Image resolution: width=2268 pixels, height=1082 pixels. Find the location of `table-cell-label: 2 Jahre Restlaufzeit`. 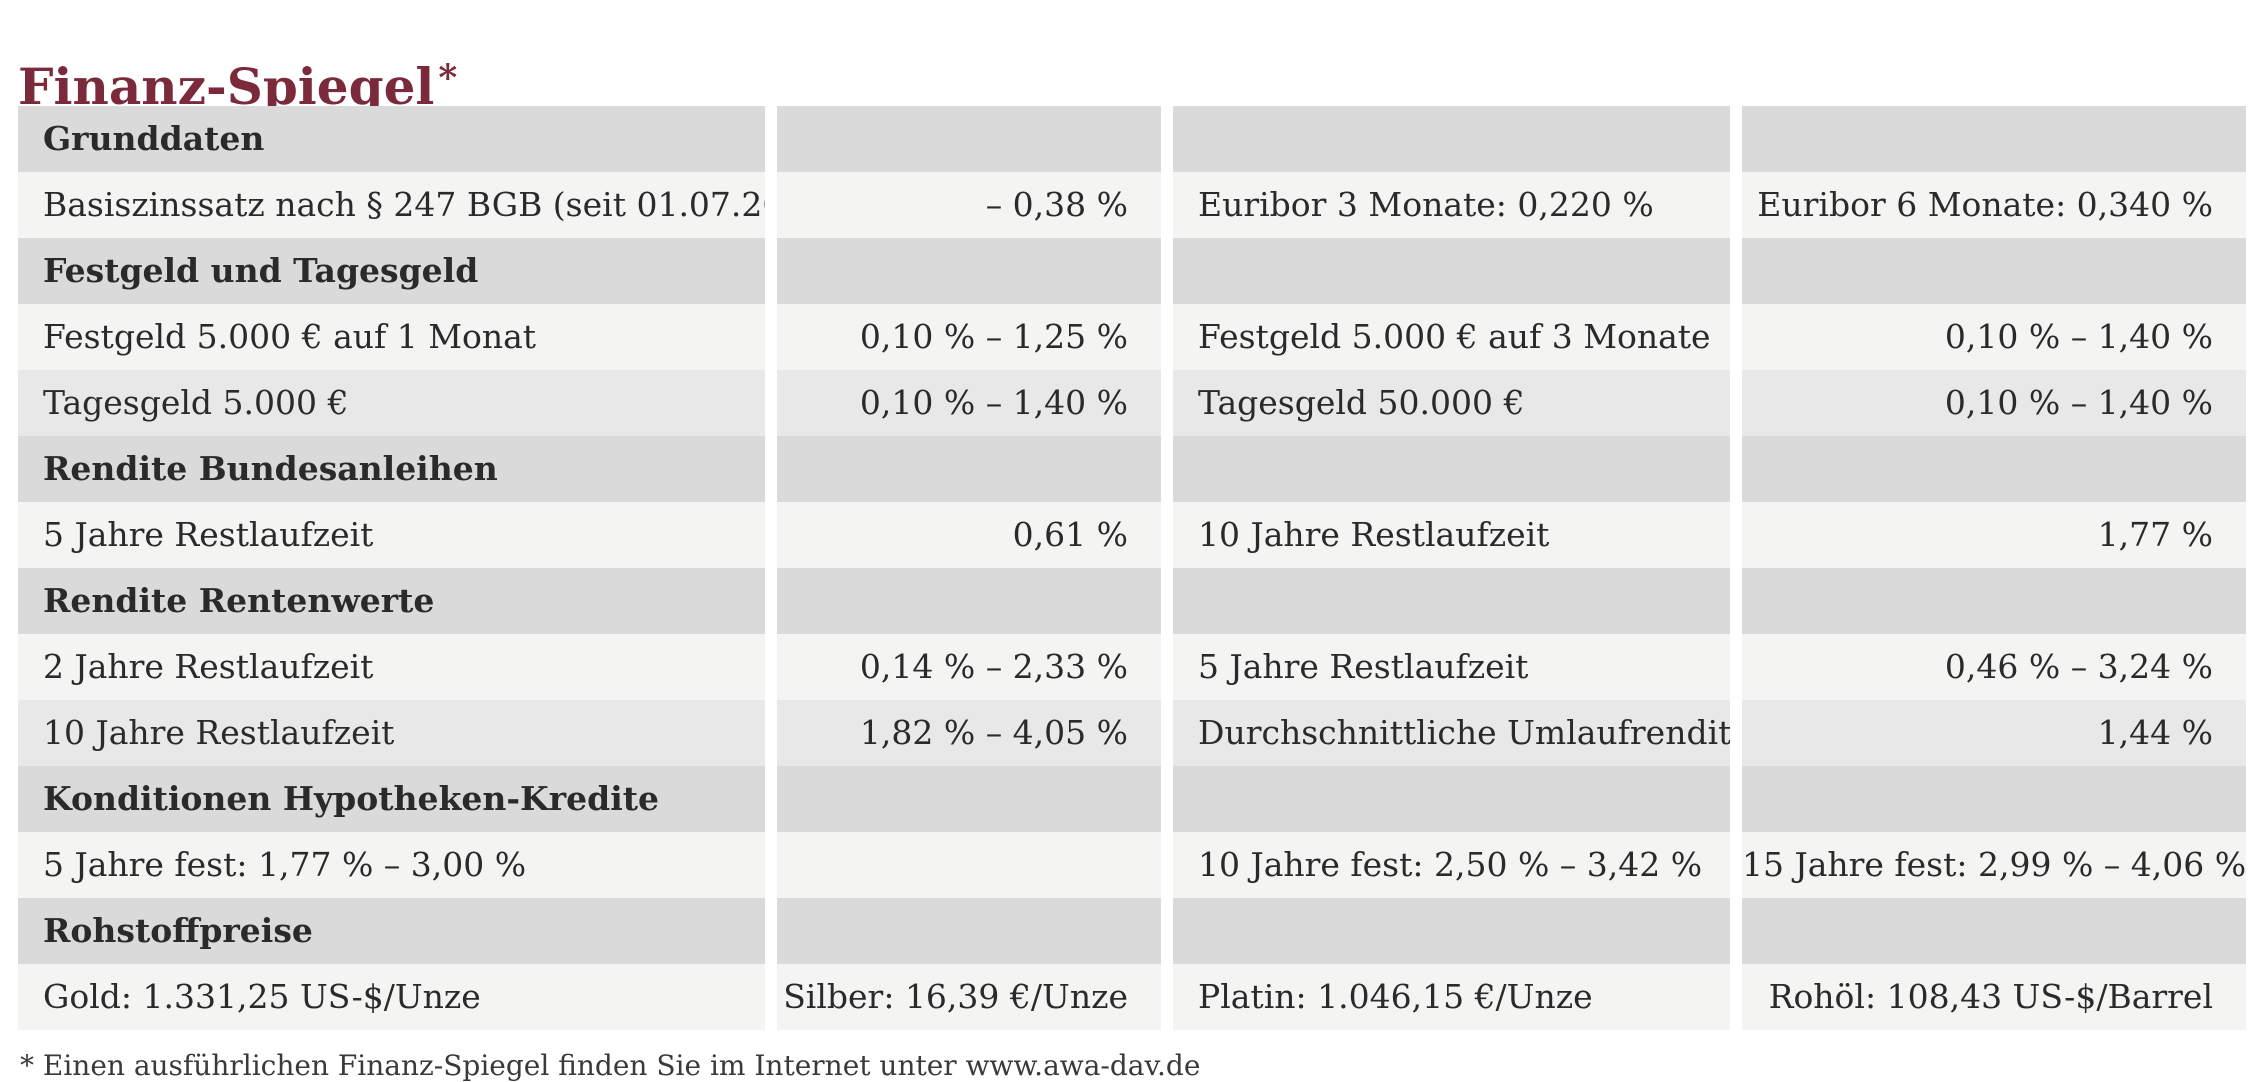

table-cell-label: 2 Jahre Restlaufzeit is located at coordinates (391, 667).